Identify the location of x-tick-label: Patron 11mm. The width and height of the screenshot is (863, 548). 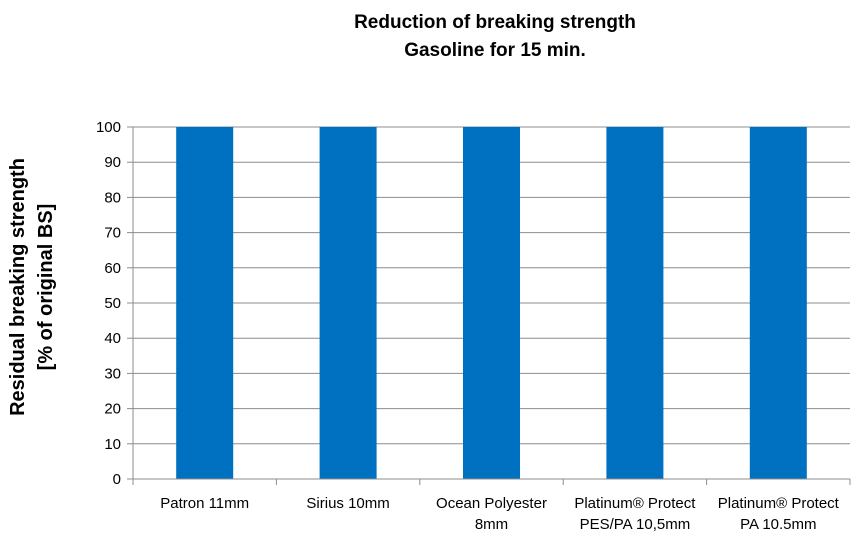
(204, 503).